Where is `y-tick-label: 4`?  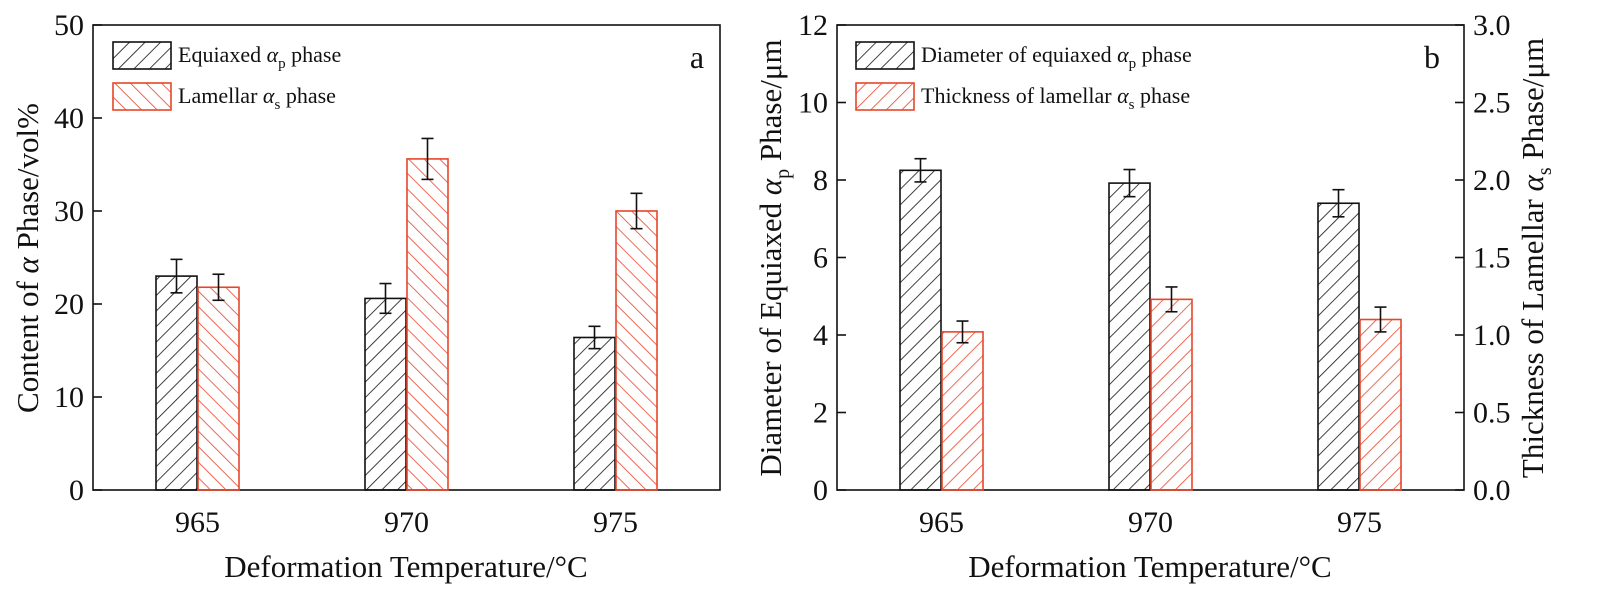
y-tick-label: 4 is located at coordinates (820, 335).